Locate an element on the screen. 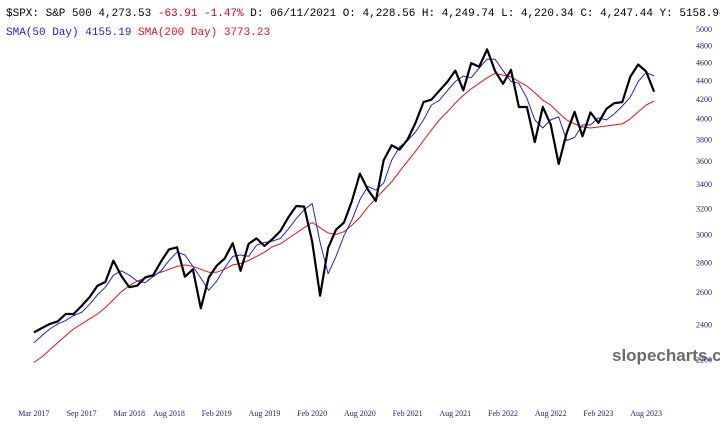  y-tick-label: 3800 is located at coordinates (704, 139).